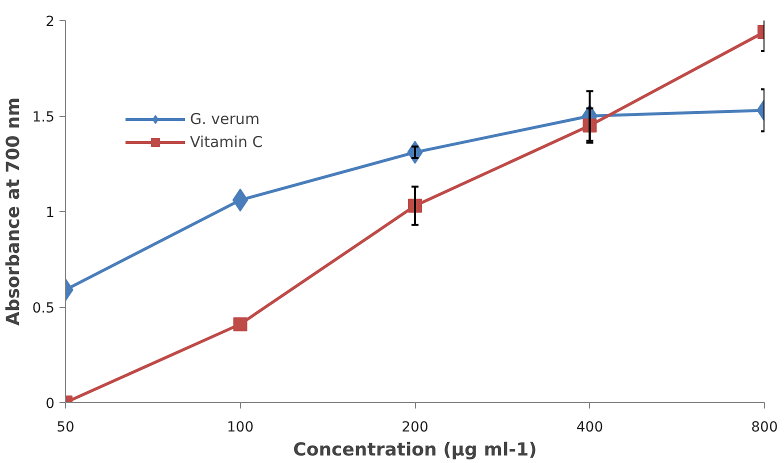  I want to click on legend-label: G. verum, so click(225, 119).